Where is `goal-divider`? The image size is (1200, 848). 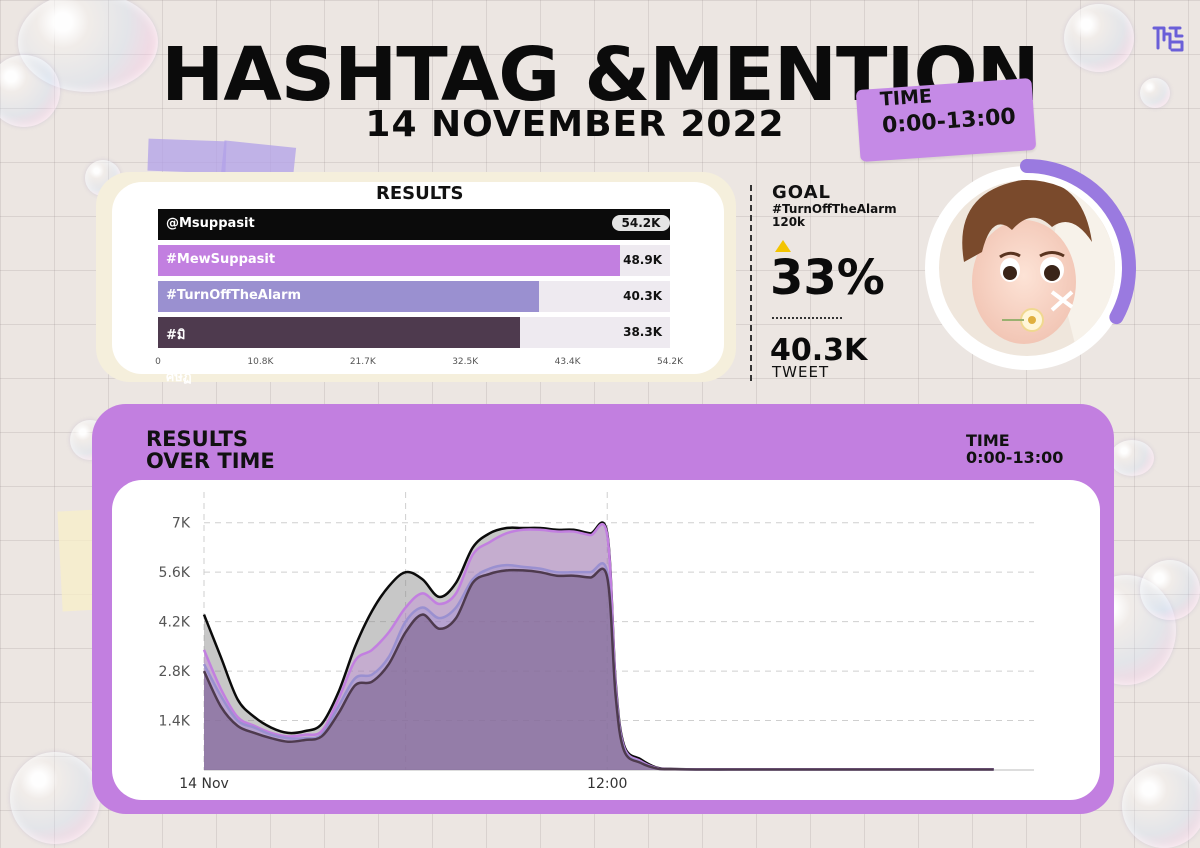 goal-divider is located at coordinates (751, 283).